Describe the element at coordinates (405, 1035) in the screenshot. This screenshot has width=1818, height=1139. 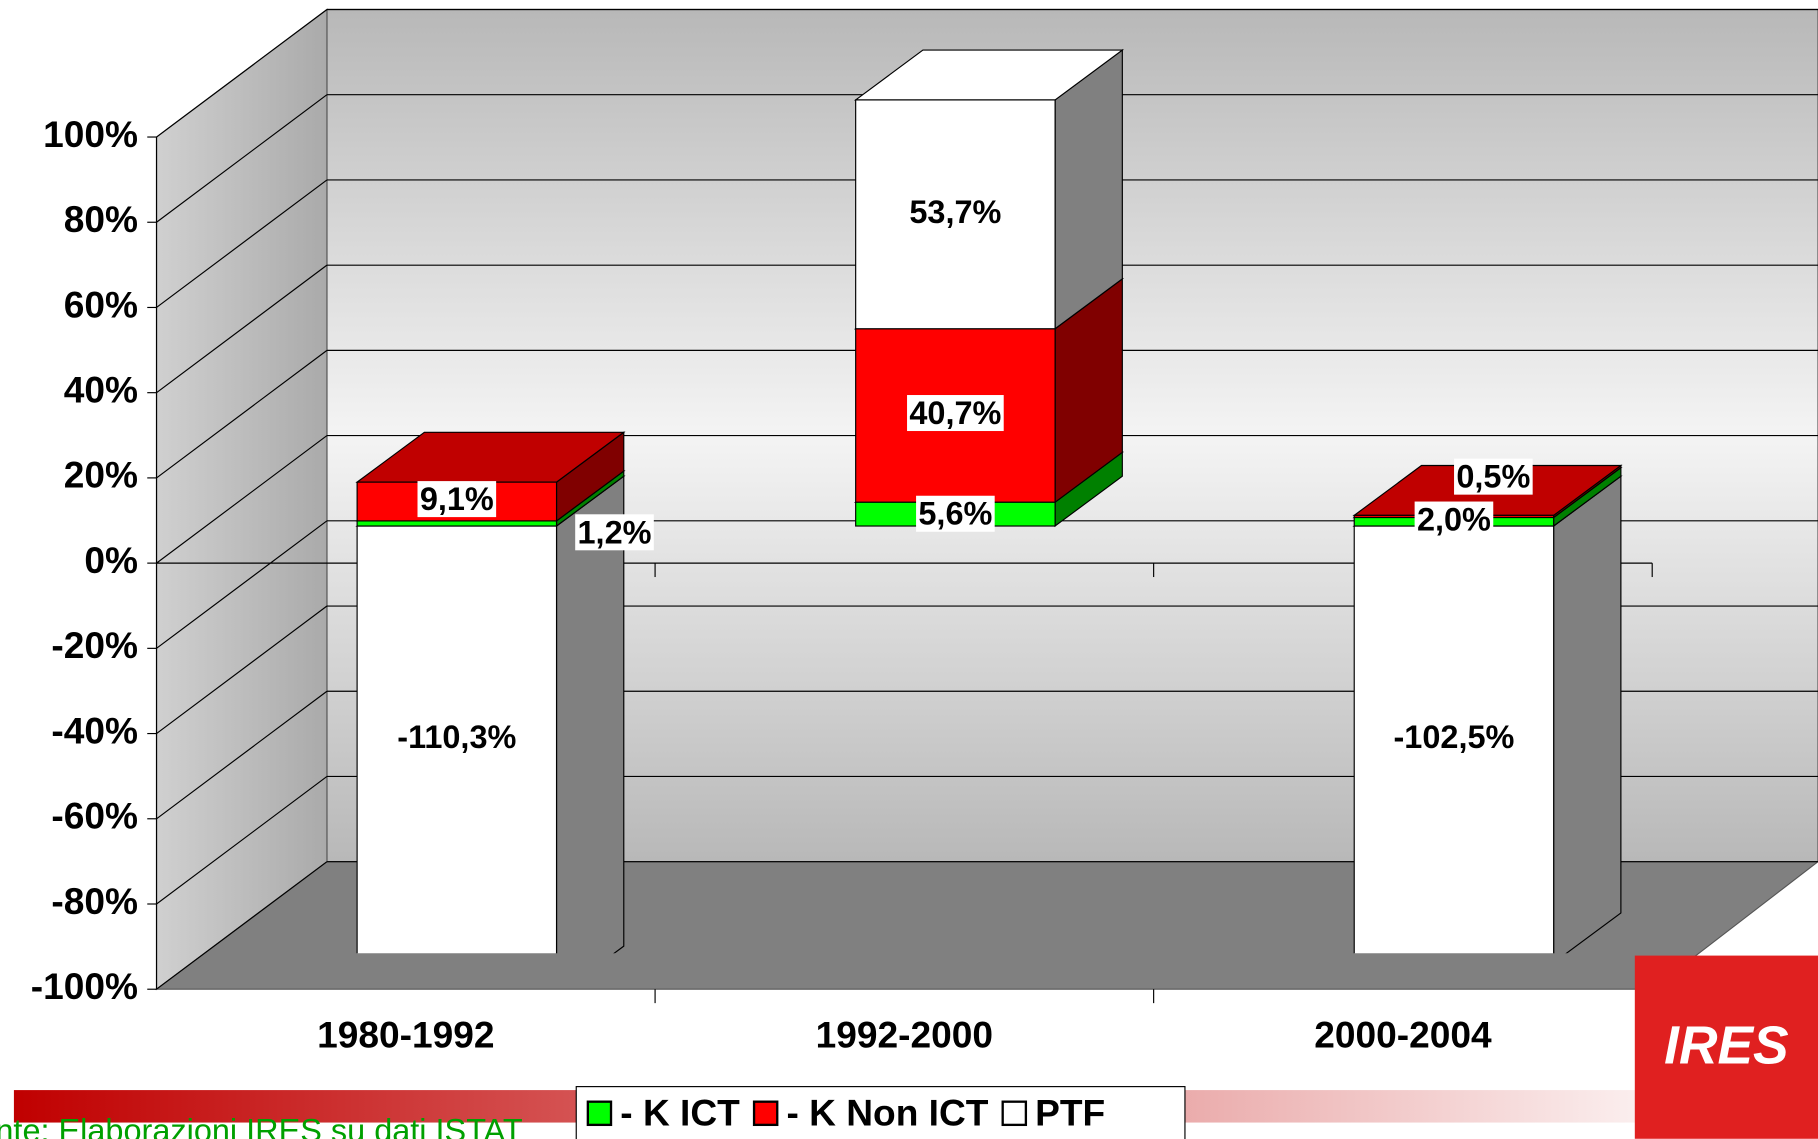
I see `x-tick-label: 1980-1992` at that location.